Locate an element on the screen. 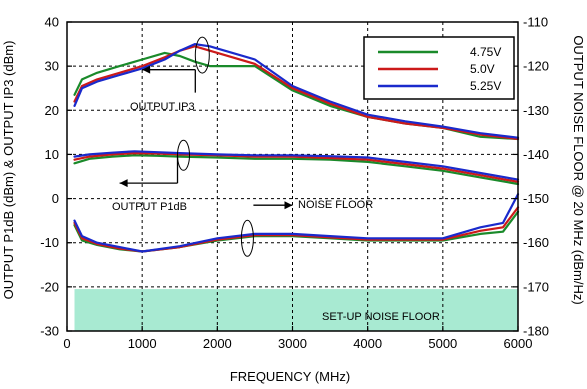 Image resolution: width=587 pixels, height=389 pixels. left-y-tick-label: 30 is located at coordinates (52, 66).